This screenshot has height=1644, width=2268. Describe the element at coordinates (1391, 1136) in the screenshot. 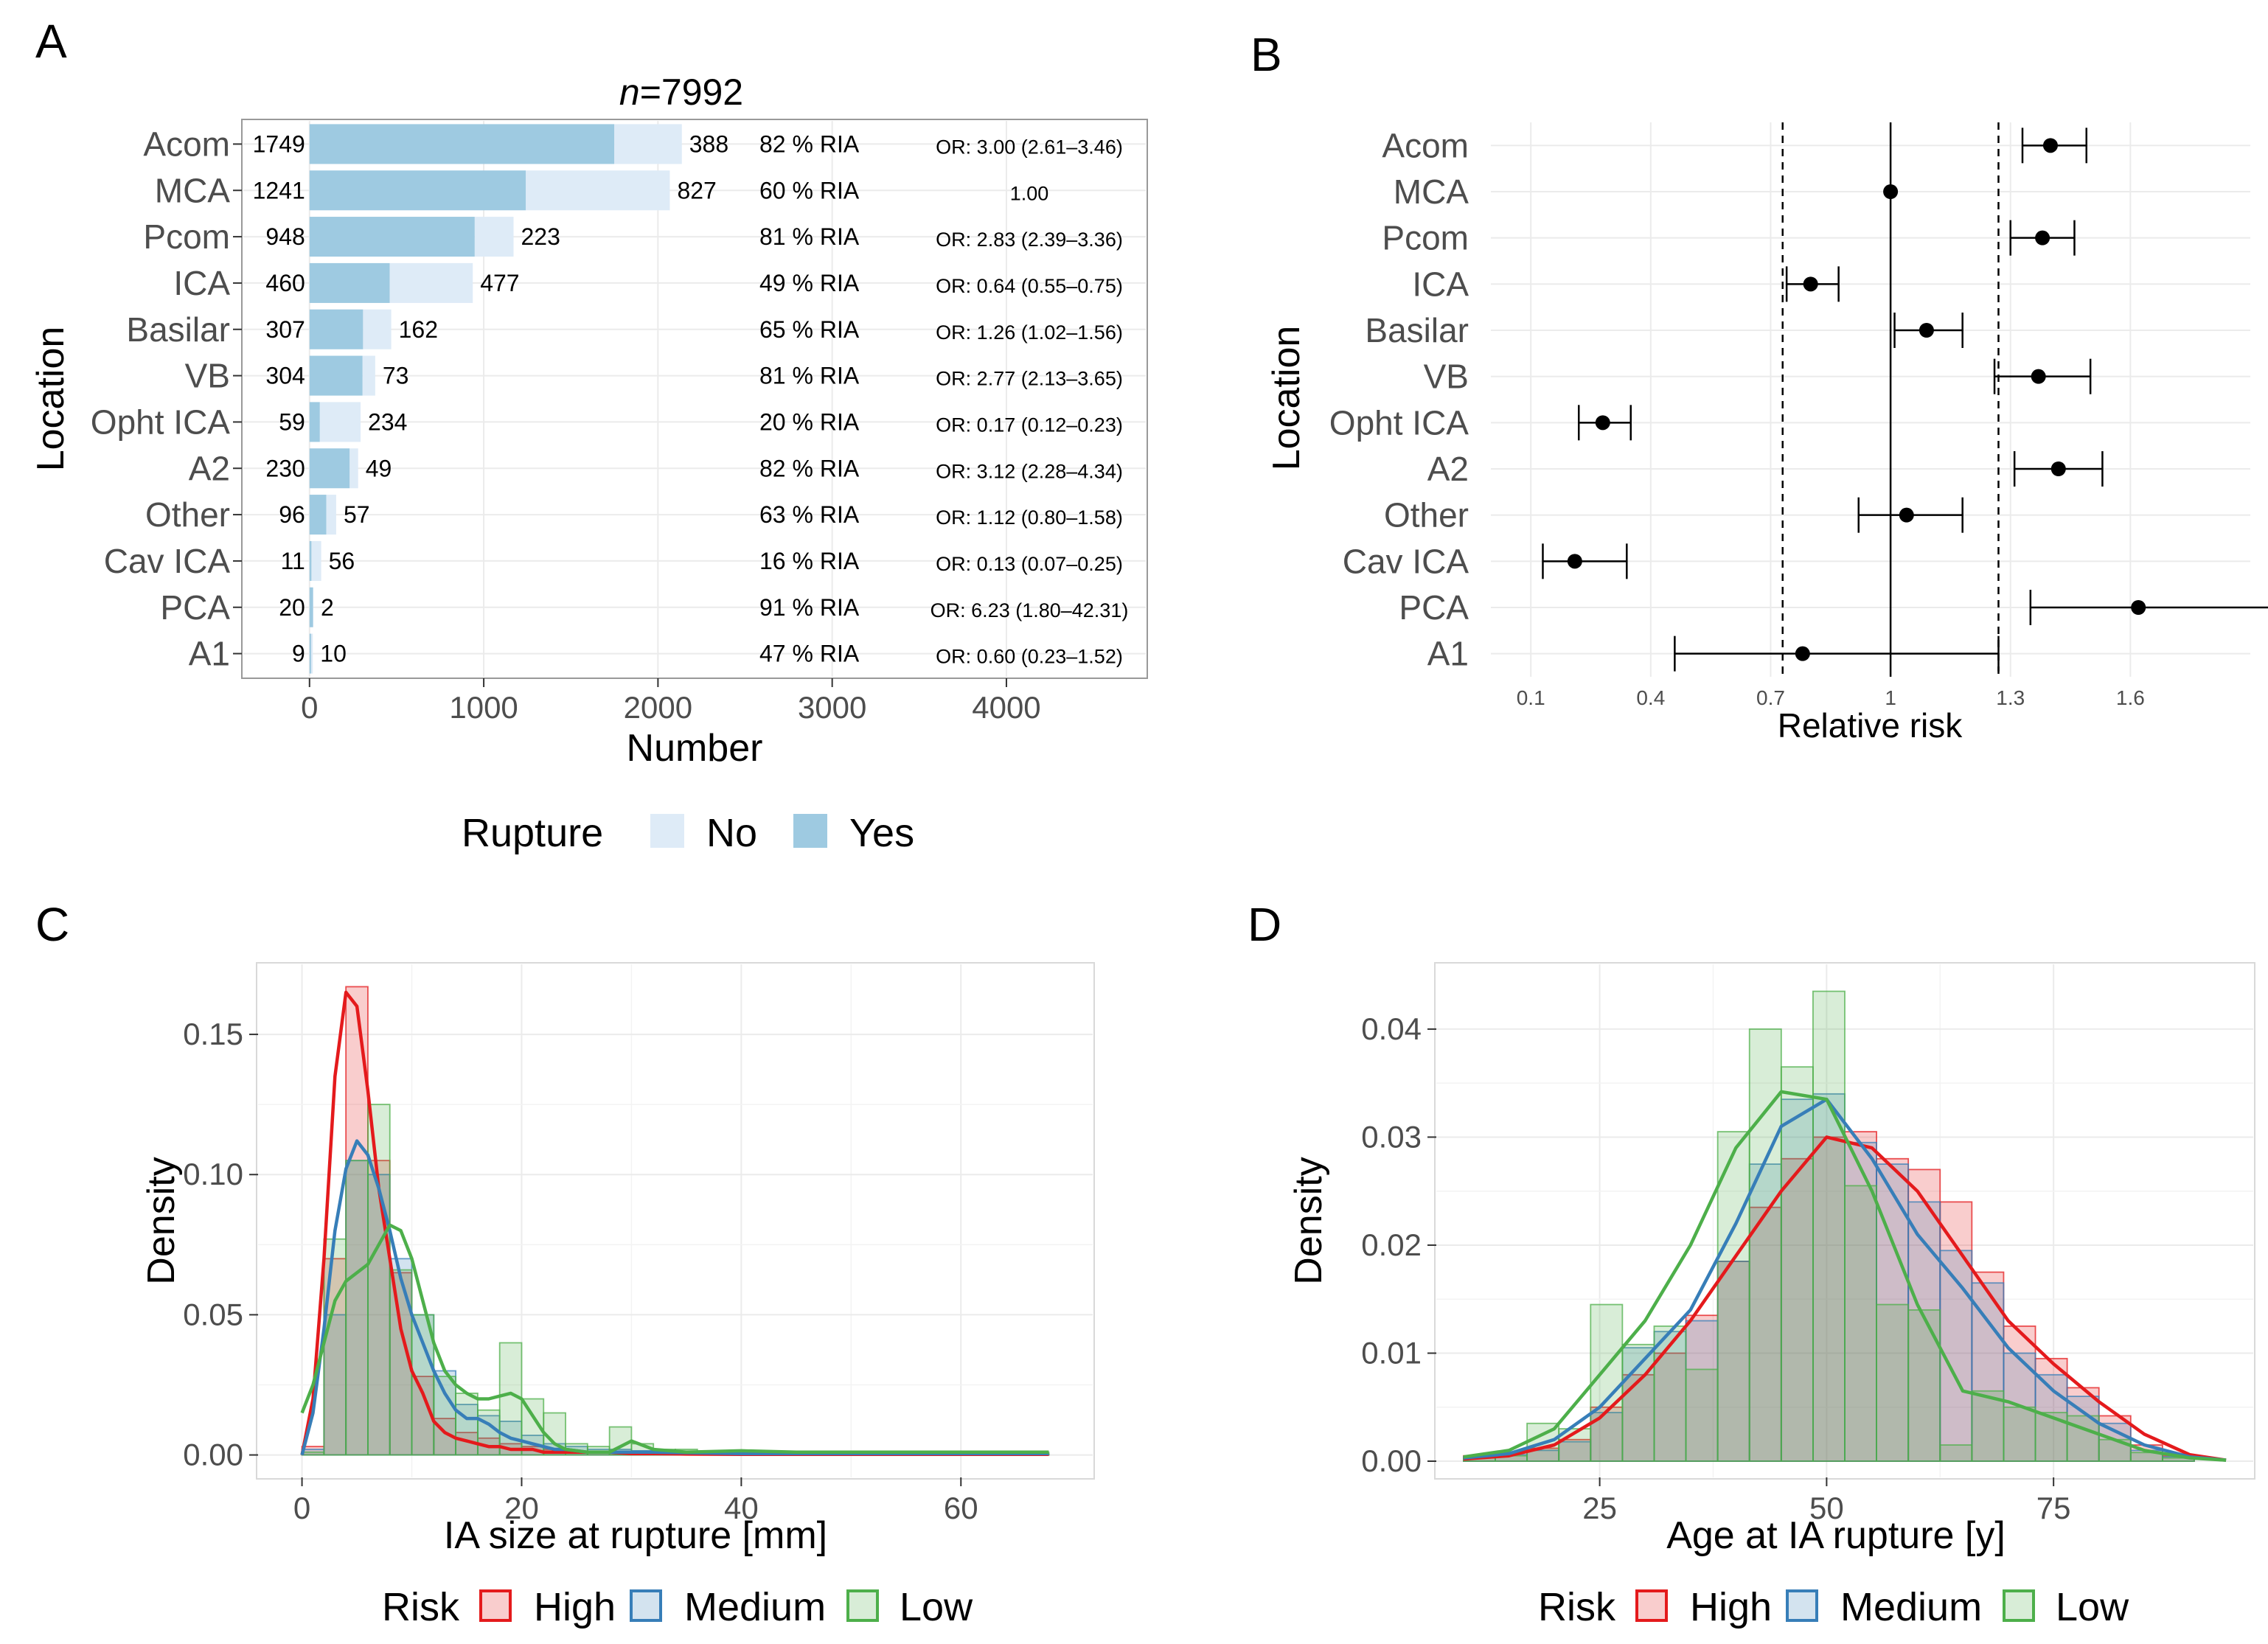

I see `ytick-label: 0.03` at that location.